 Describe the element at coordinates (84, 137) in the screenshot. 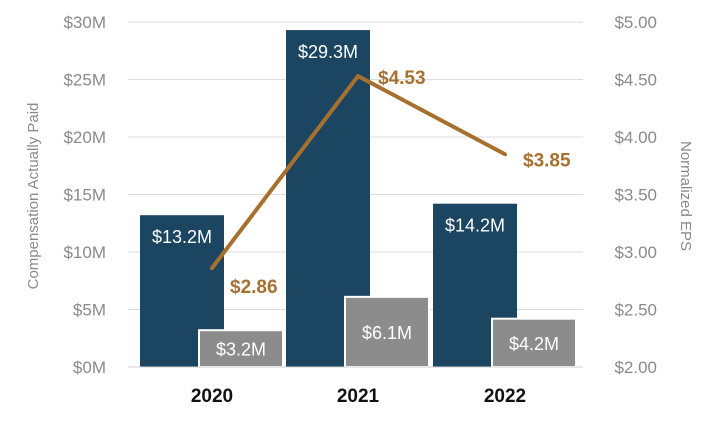

I see `y-tick-label: $20M` at that location.